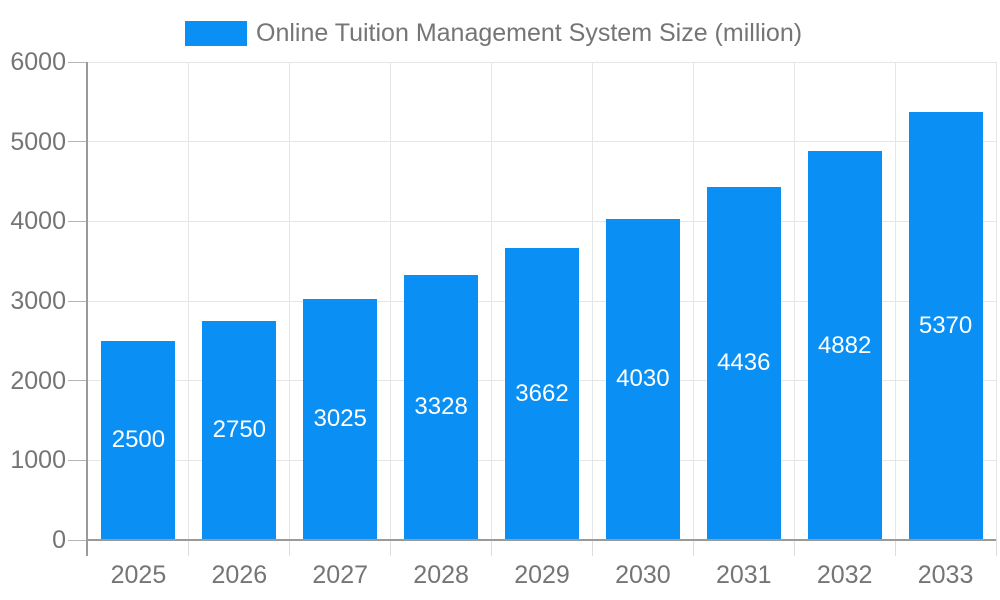 This screenshot has height=600, width=1000. What do you see at coordinates (38, 301) in the screenshot?
I see `y-tick-label-3000: 3000` at bounding box center [38, 301].